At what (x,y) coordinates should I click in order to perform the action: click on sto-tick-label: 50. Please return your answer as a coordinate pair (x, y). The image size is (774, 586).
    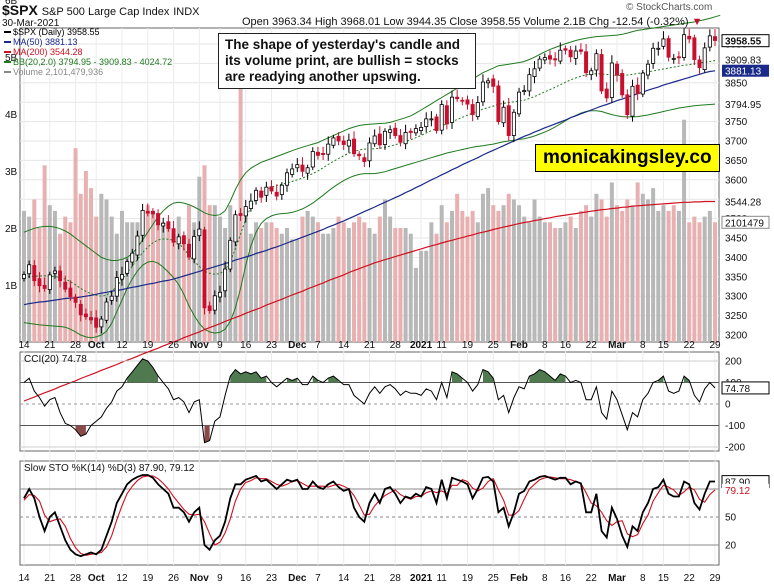
    Looking at the image, I should click on (731, 518).